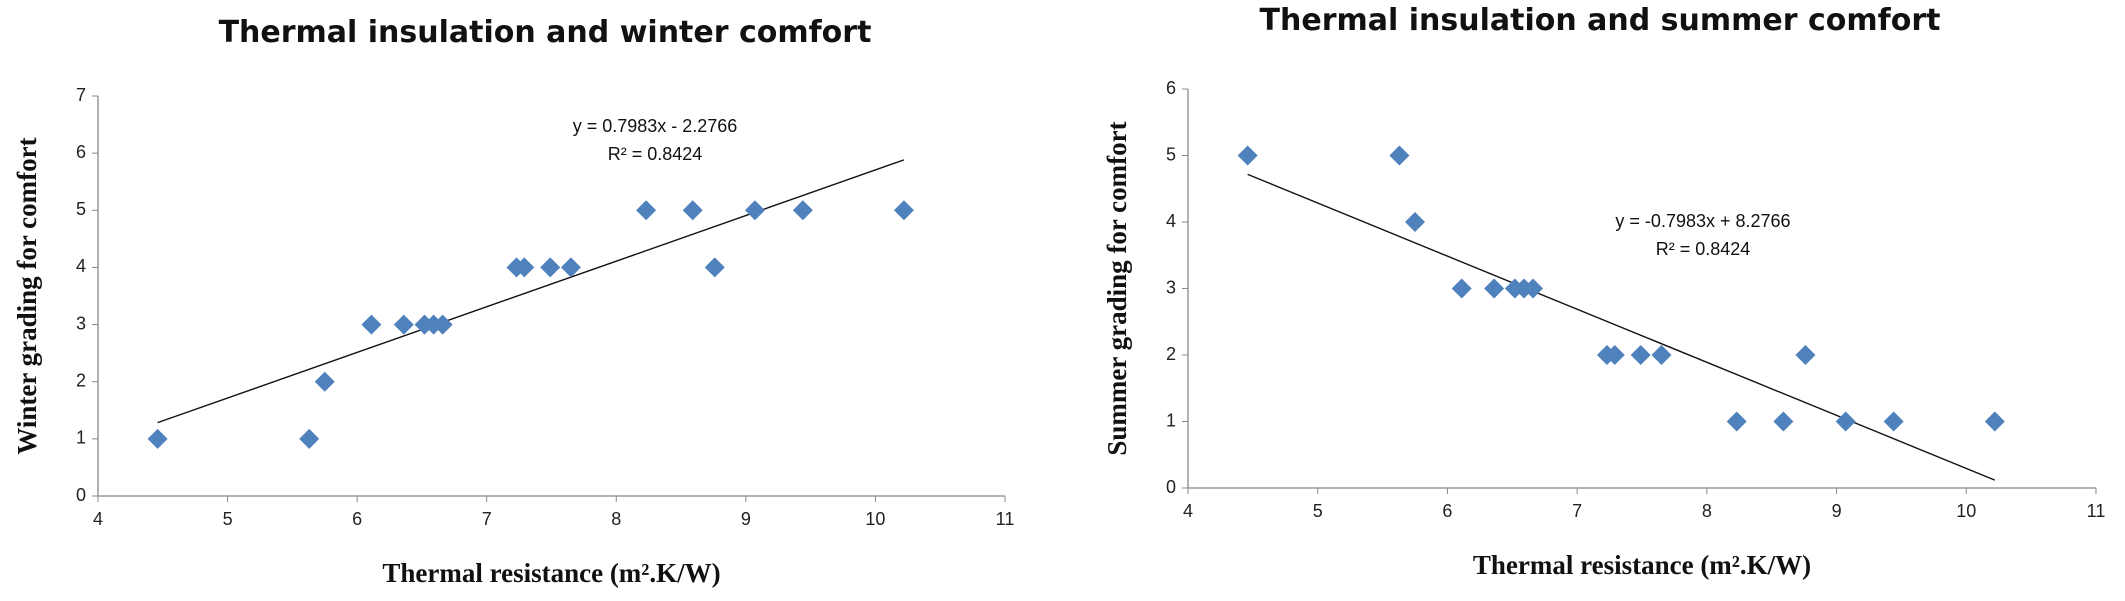 The height and width of the screenshot is (601, 2125). What do you see at coordinates (27, 295) in the screenshot?
I see `y-axis-label: Winter grading for comfort` at bounding box center [27, 295].